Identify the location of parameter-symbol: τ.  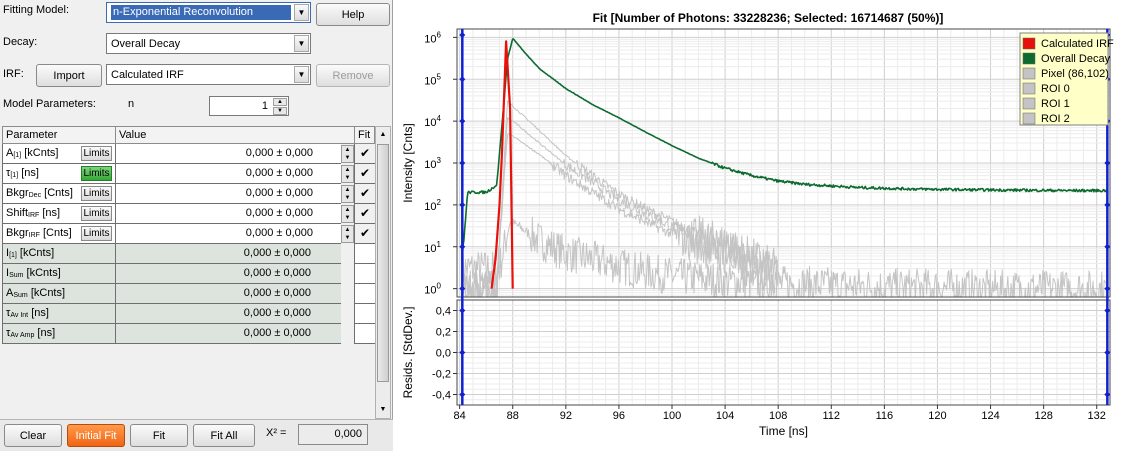
(8, 173).